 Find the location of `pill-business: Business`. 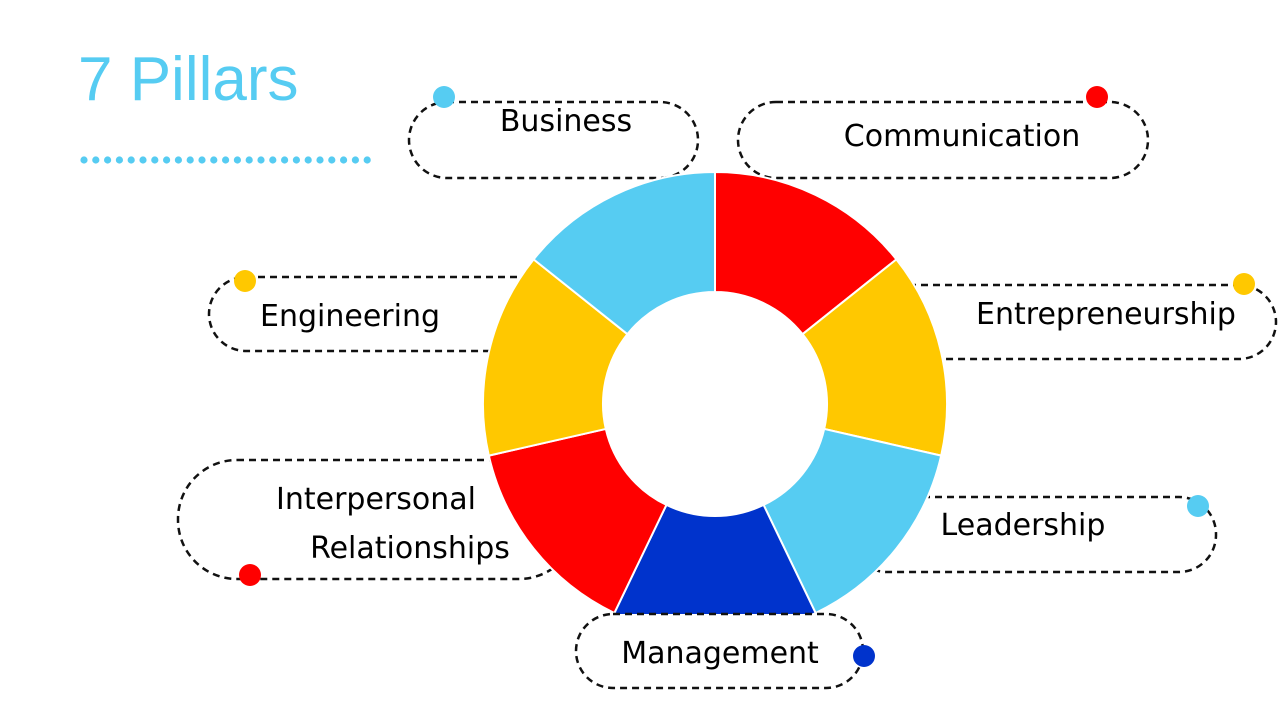

pill-business: Business is located at coordinates (553, 133).